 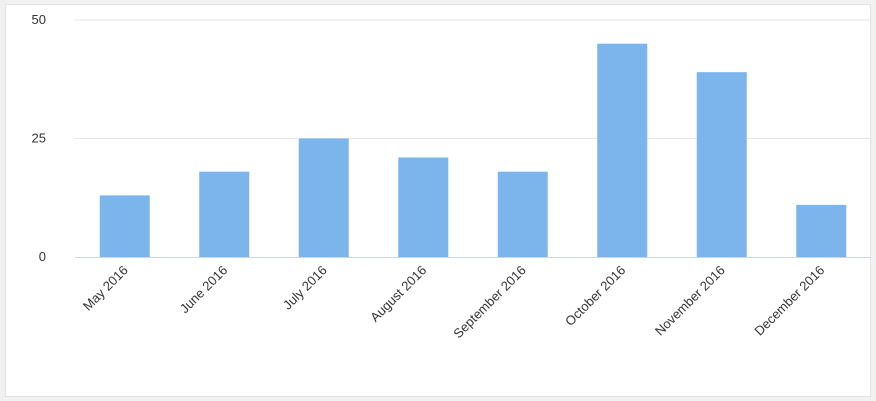 I want to click on y-tick-label: 25, so click(x=39, y=138).